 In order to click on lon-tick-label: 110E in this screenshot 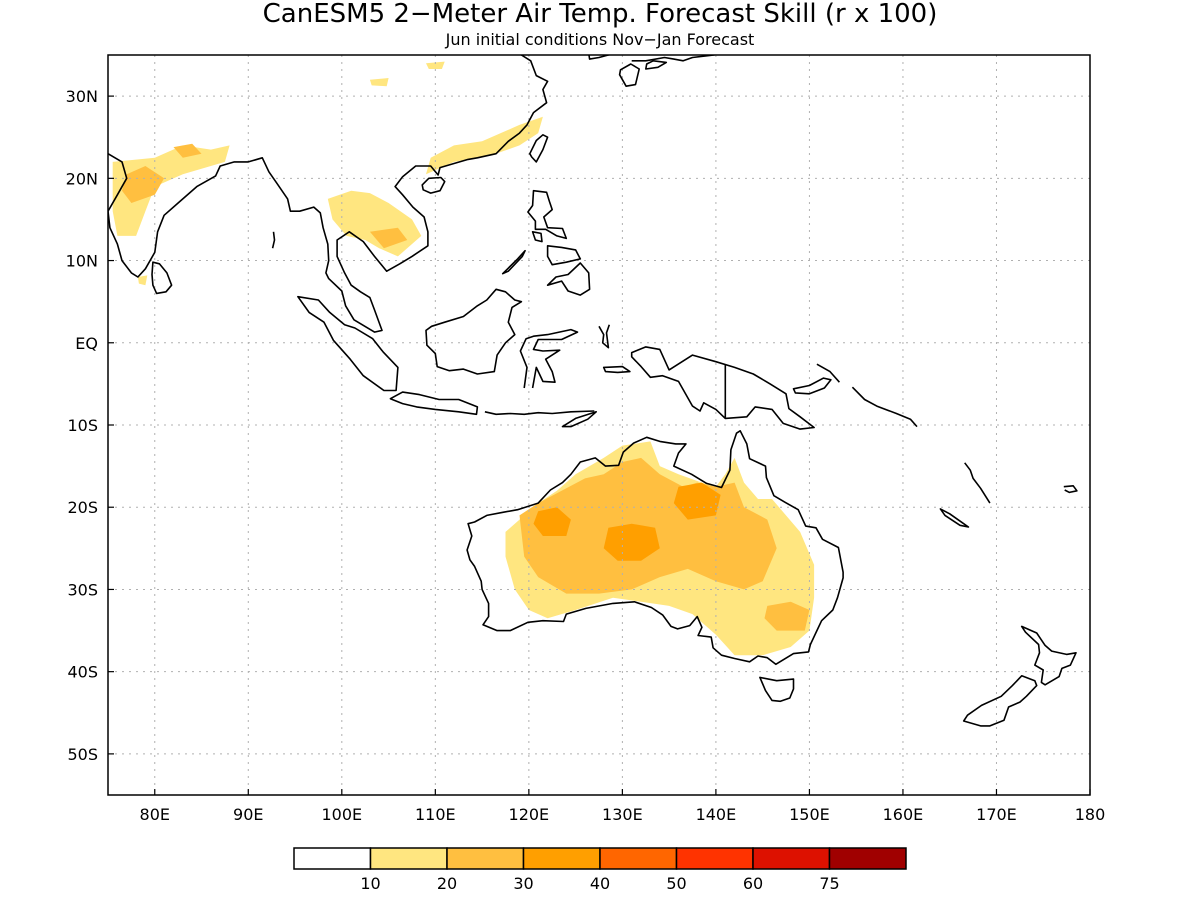, I will do `click(435, 814)`.